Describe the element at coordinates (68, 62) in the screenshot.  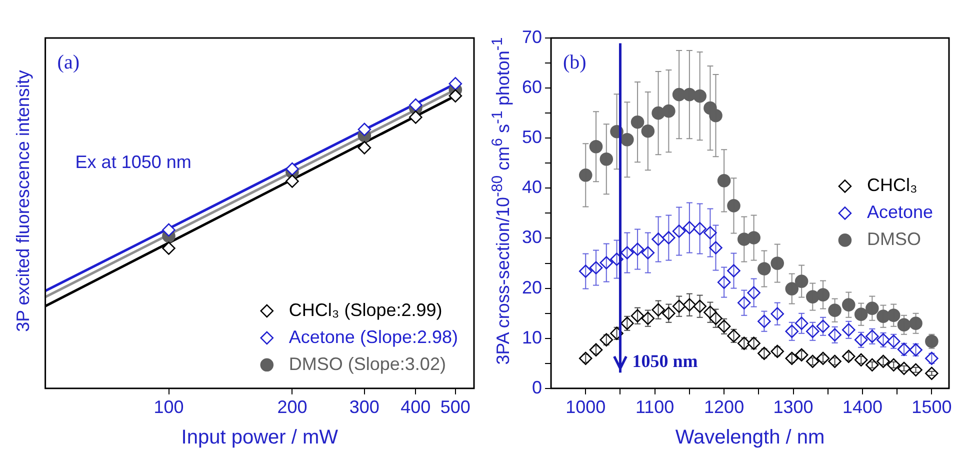
I see `text: (a)` at that location.